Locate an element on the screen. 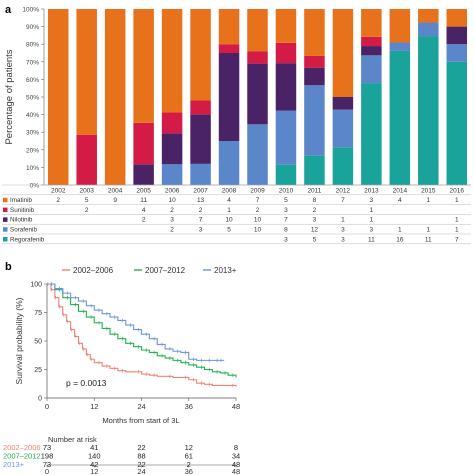 The width and height of the screenshot is (474, 475). km-x-tick-label: 0 is located at coordinates (47, 406).